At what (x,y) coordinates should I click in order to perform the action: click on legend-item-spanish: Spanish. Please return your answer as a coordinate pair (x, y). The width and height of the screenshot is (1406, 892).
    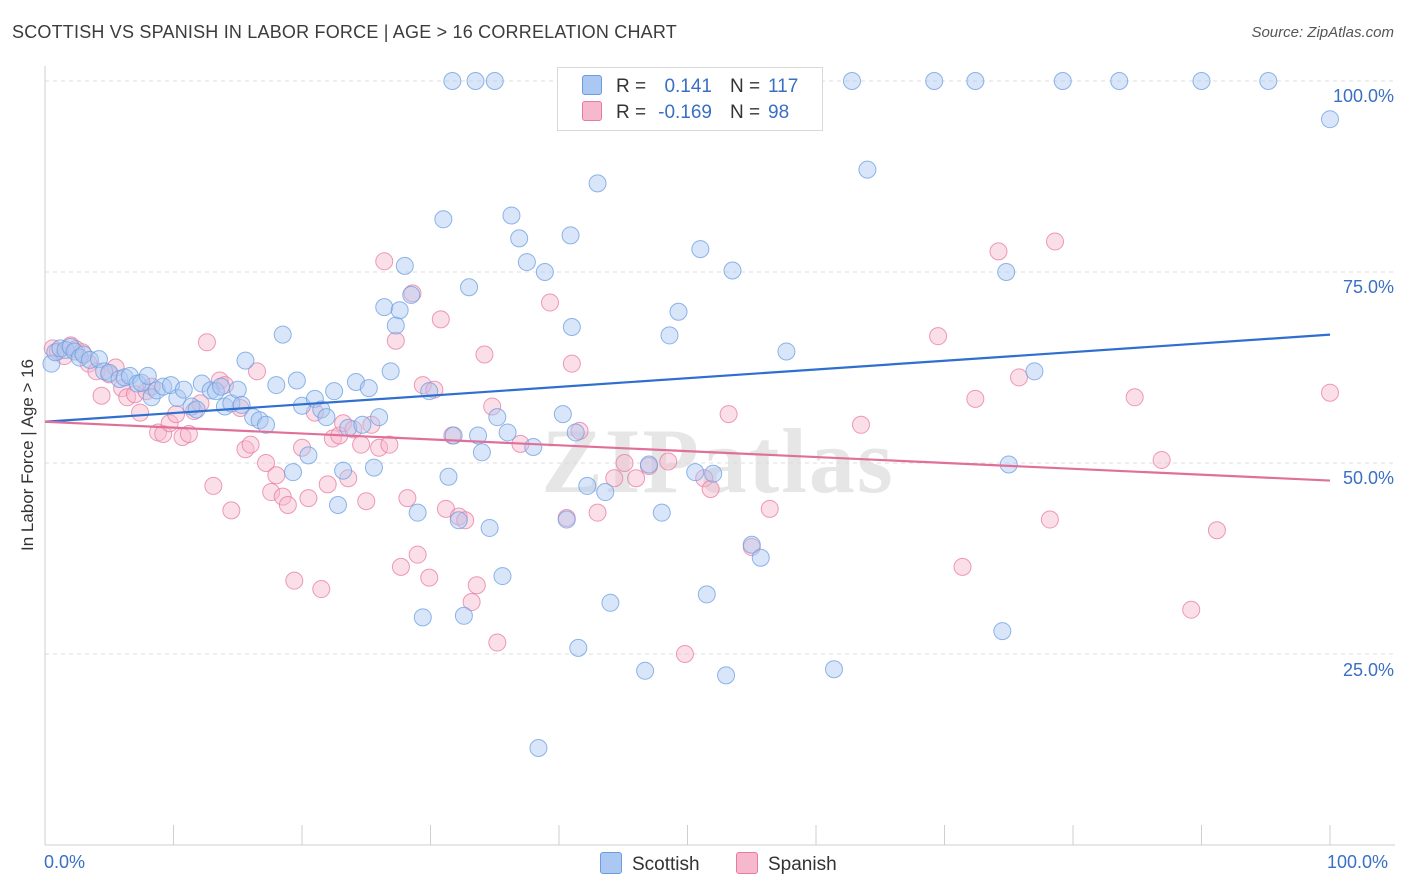
    Looking at the image, I should click on (786, 864).